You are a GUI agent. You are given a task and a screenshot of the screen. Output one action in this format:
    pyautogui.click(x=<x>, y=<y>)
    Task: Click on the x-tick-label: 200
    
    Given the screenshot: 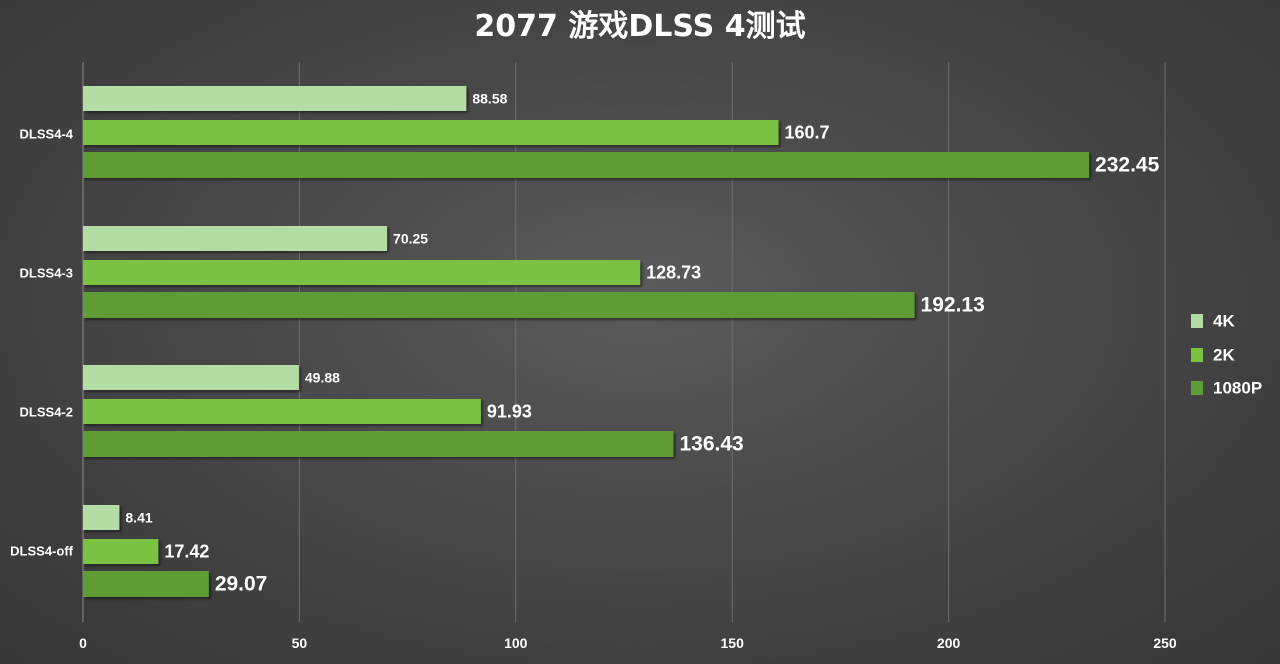 What is the action you would take?
    pyautogui.click(x=949, y=643)
    